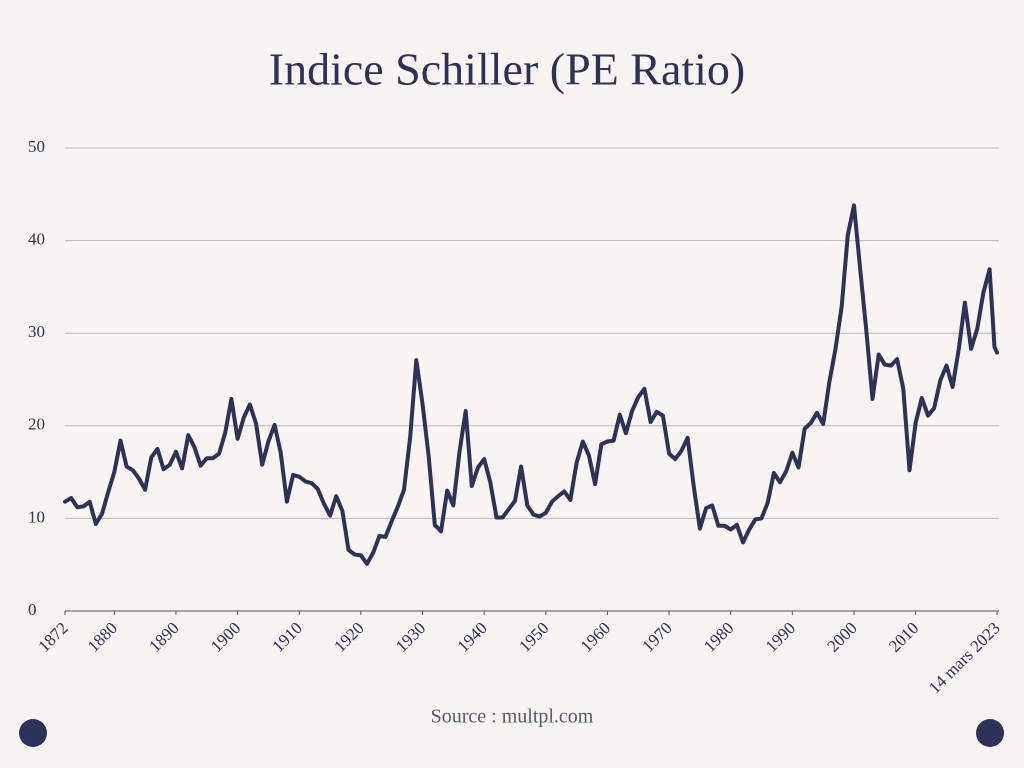 This screenshot has height=768, width=1024. Describe the element at coordinates (36, 239) in the screenshot. I see `y-tick-label: 40` at that location.